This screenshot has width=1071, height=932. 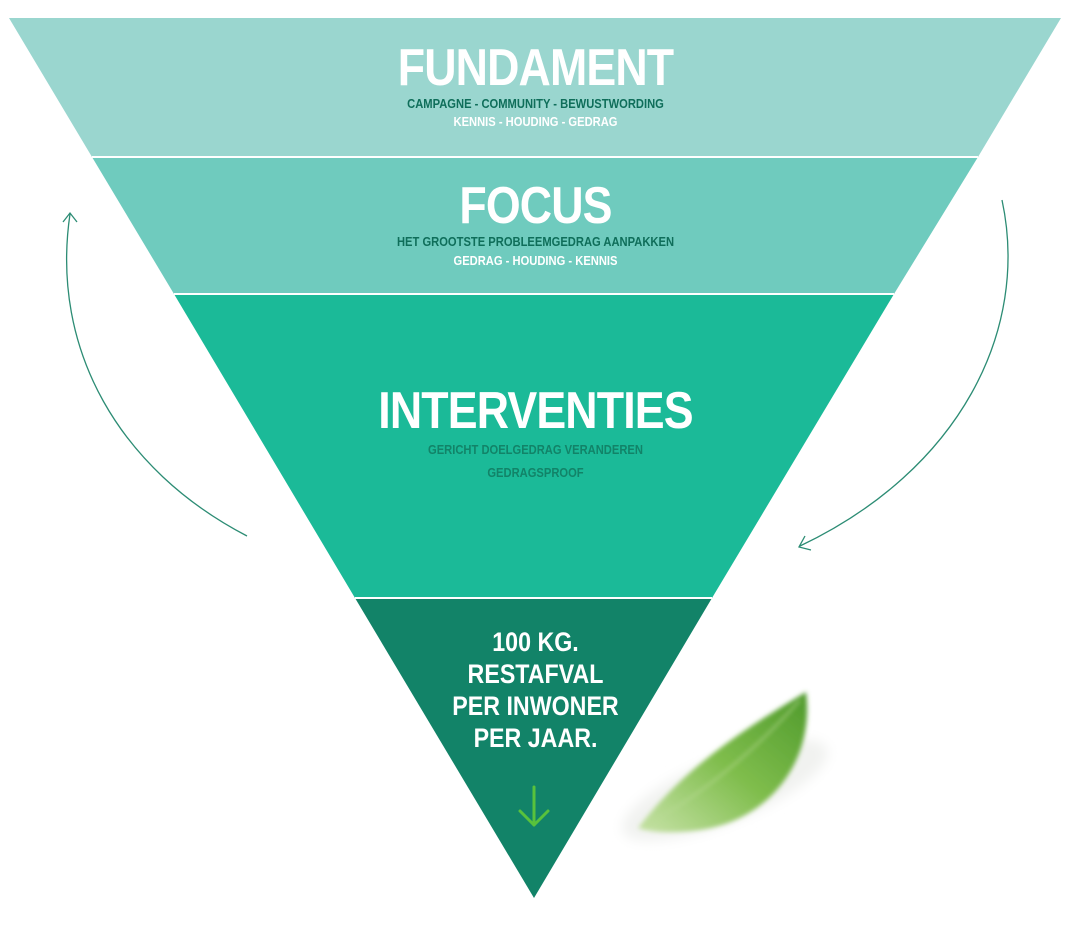 What do you see at coordinates (535, 472) in the screenshot?
I see `tier-interventies-subtitle: GEDRAGSPROOF` at bounding box center [535, 472].